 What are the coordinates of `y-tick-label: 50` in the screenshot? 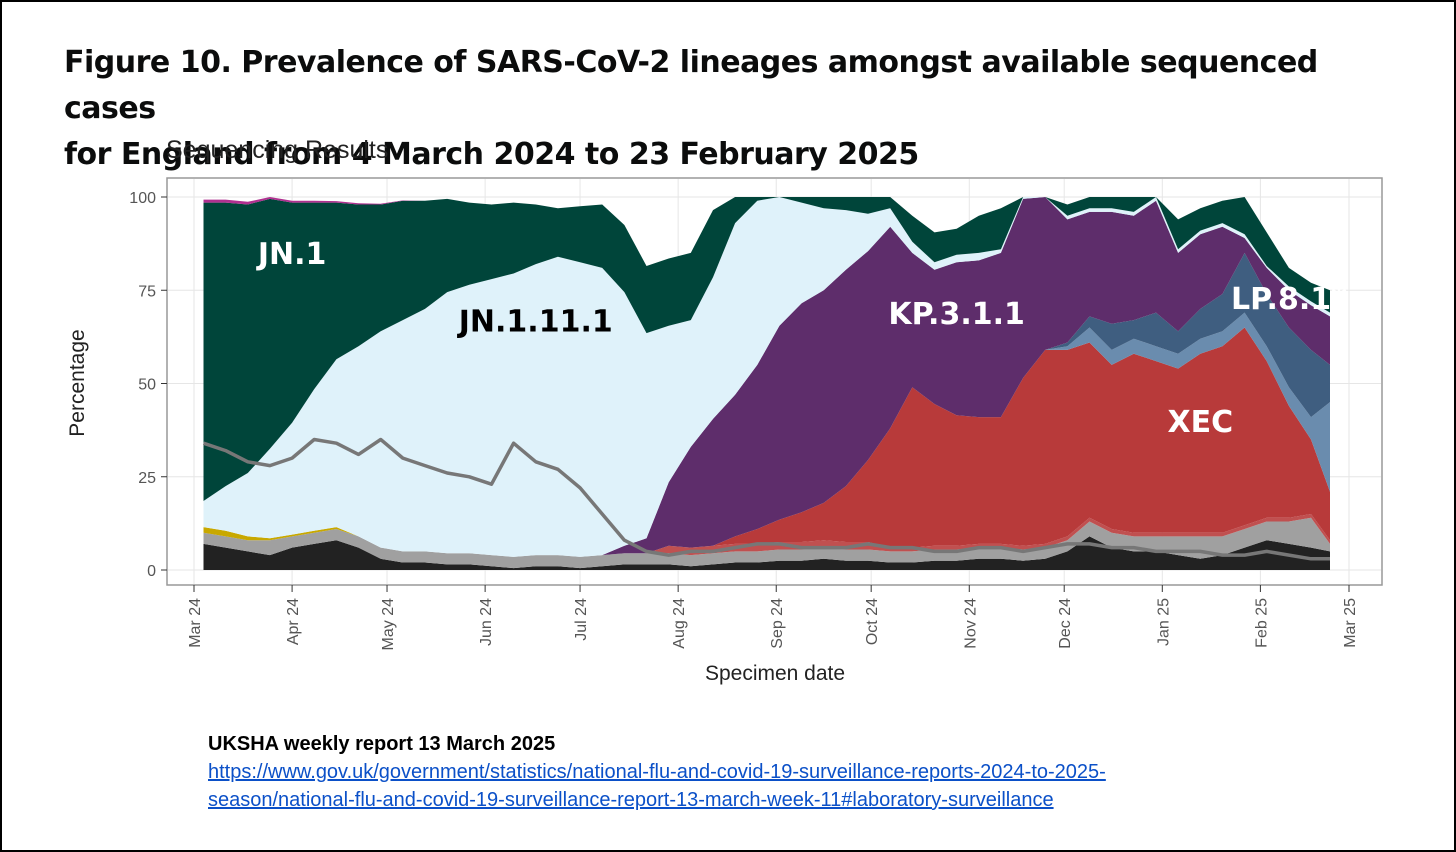 It's located at (147, 385).